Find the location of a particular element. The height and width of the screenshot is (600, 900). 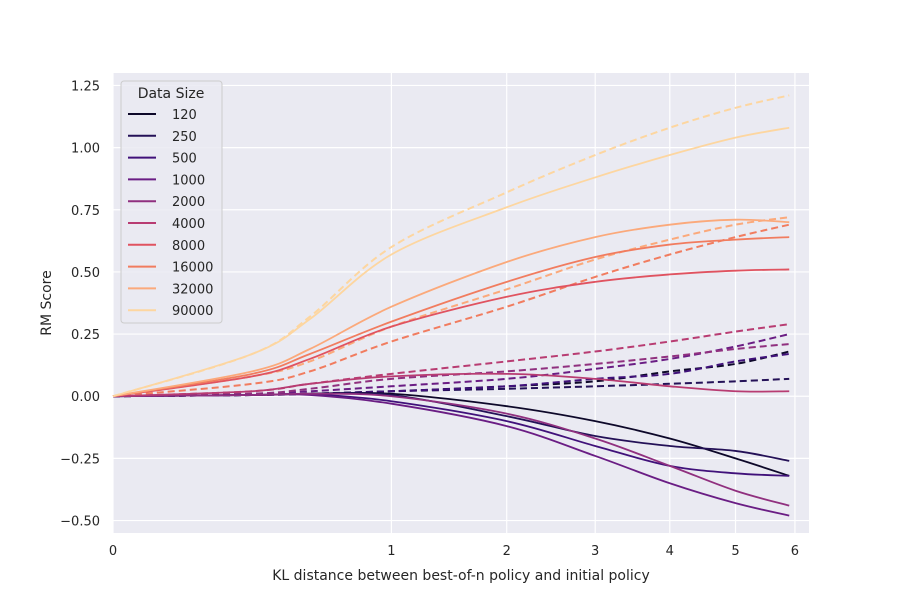

y-tick-label-2: 0.00 is located at coordinates (85, 397).